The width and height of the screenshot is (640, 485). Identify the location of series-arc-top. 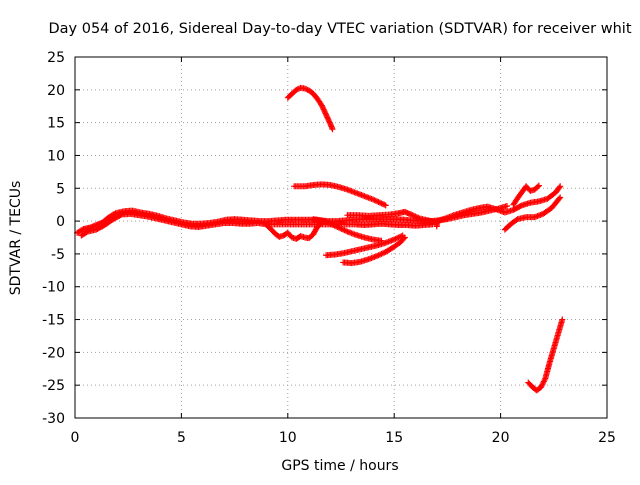
(310, 108).